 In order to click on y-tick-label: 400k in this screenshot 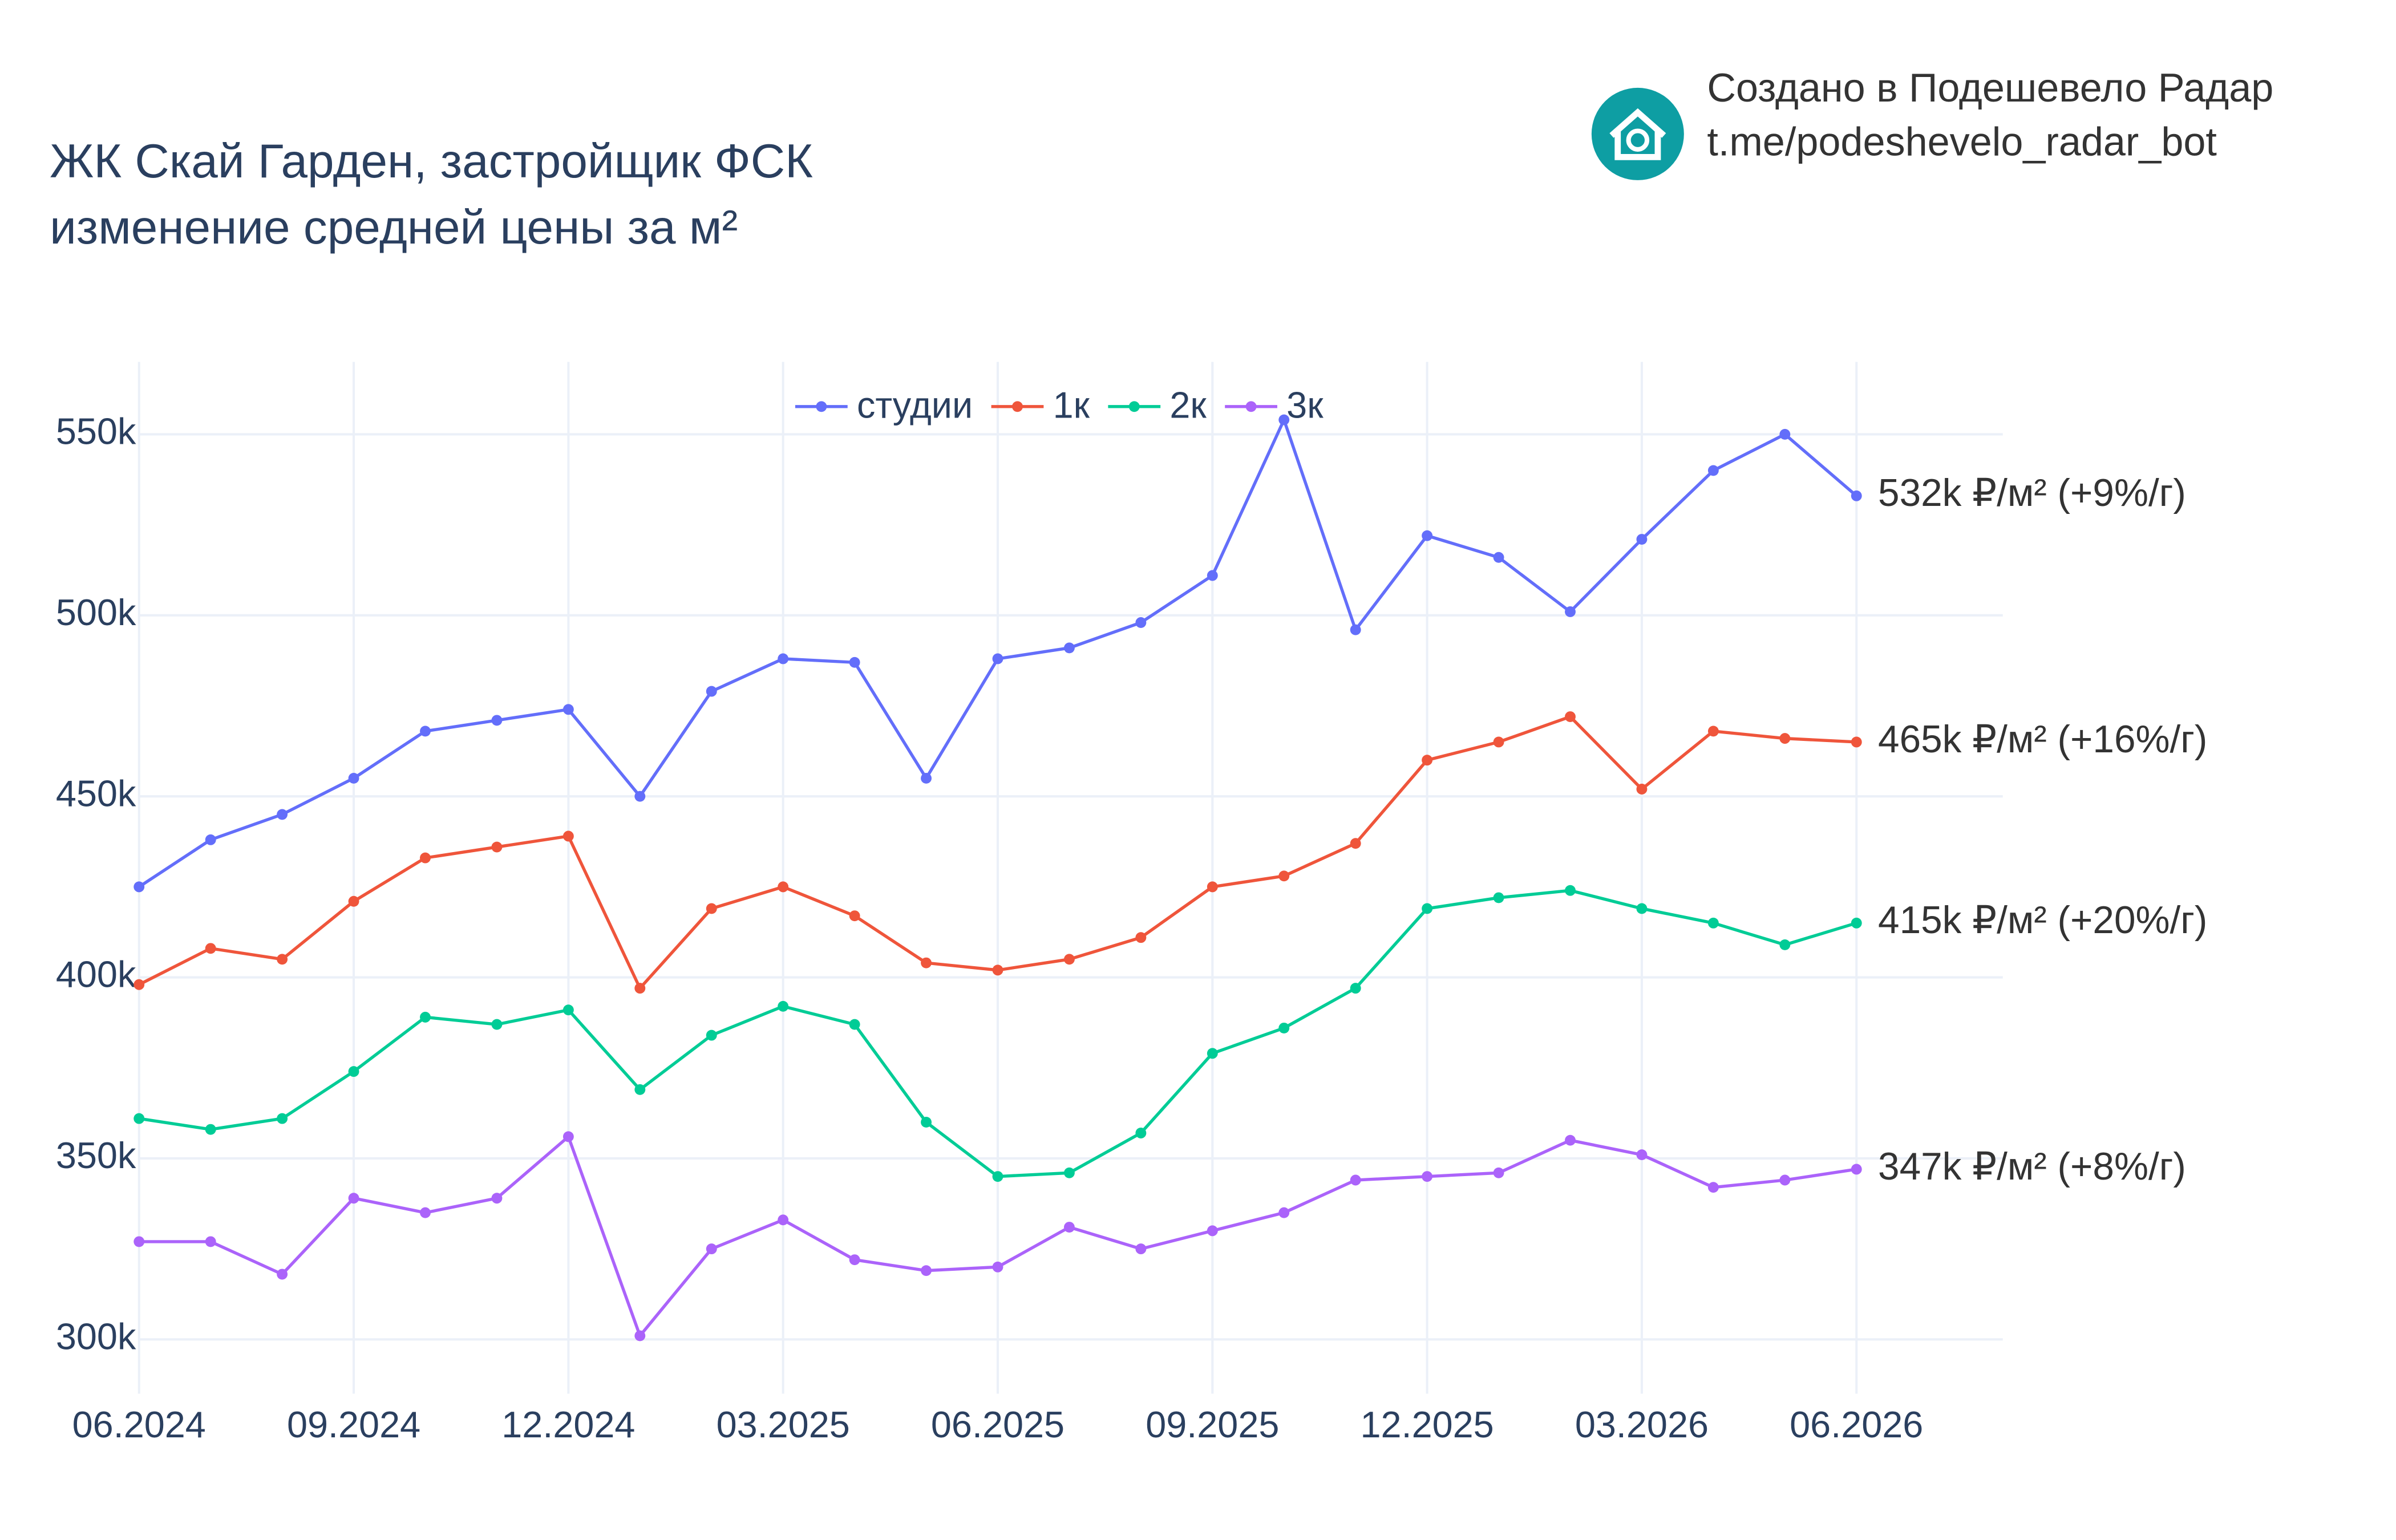, I will do `click(96, 975)`.